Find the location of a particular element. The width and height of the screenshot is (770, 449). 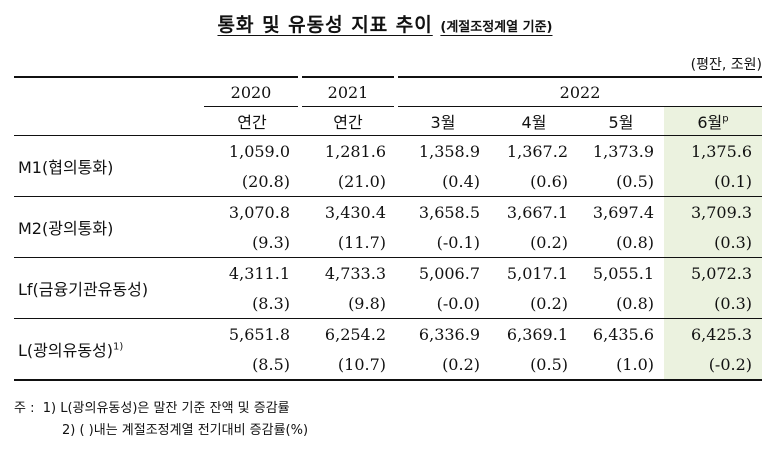

table-row: (20.8) (21.0) (0.4) (0.6) (0.5) (0.1) is located at coordinates (388, 181).